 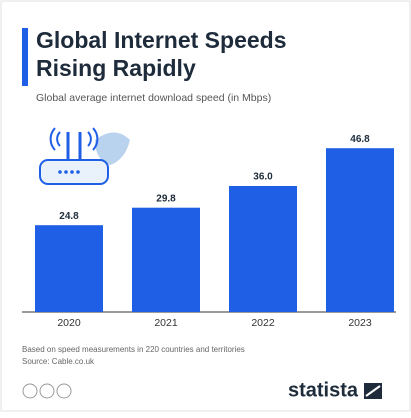 What do you see at coordinates (263, 177) in the screenshot?
I see `value-label: 36.0` at bounding box center [263, 177].